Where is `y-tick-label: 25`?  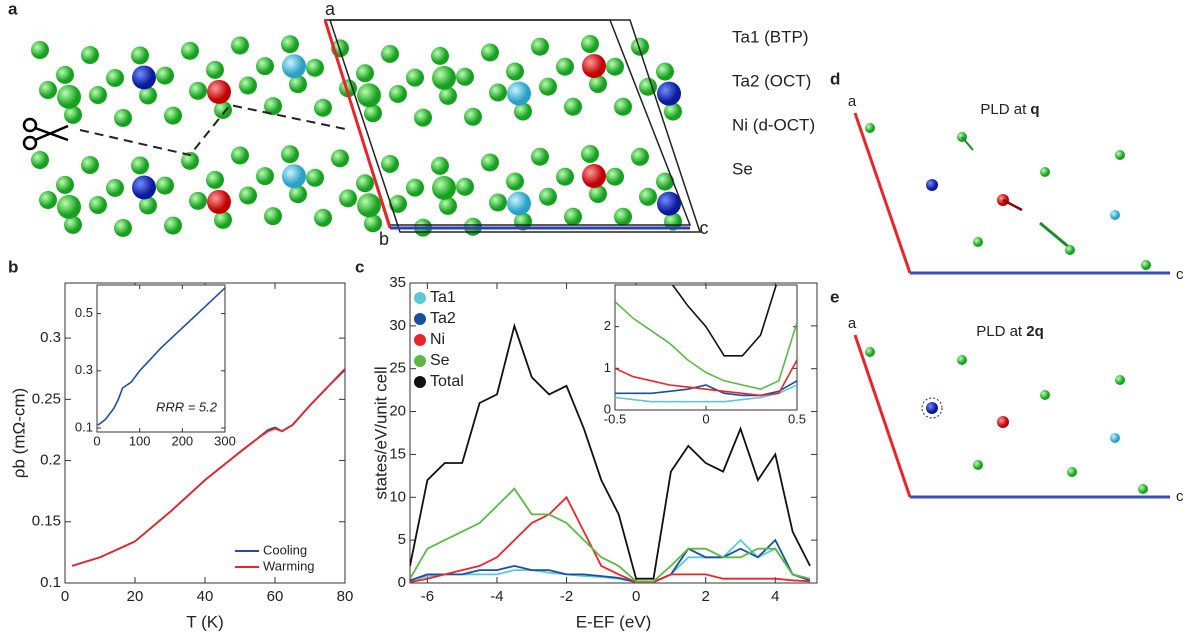 y-tick-label: 25 is located at coordinates (397, 368).